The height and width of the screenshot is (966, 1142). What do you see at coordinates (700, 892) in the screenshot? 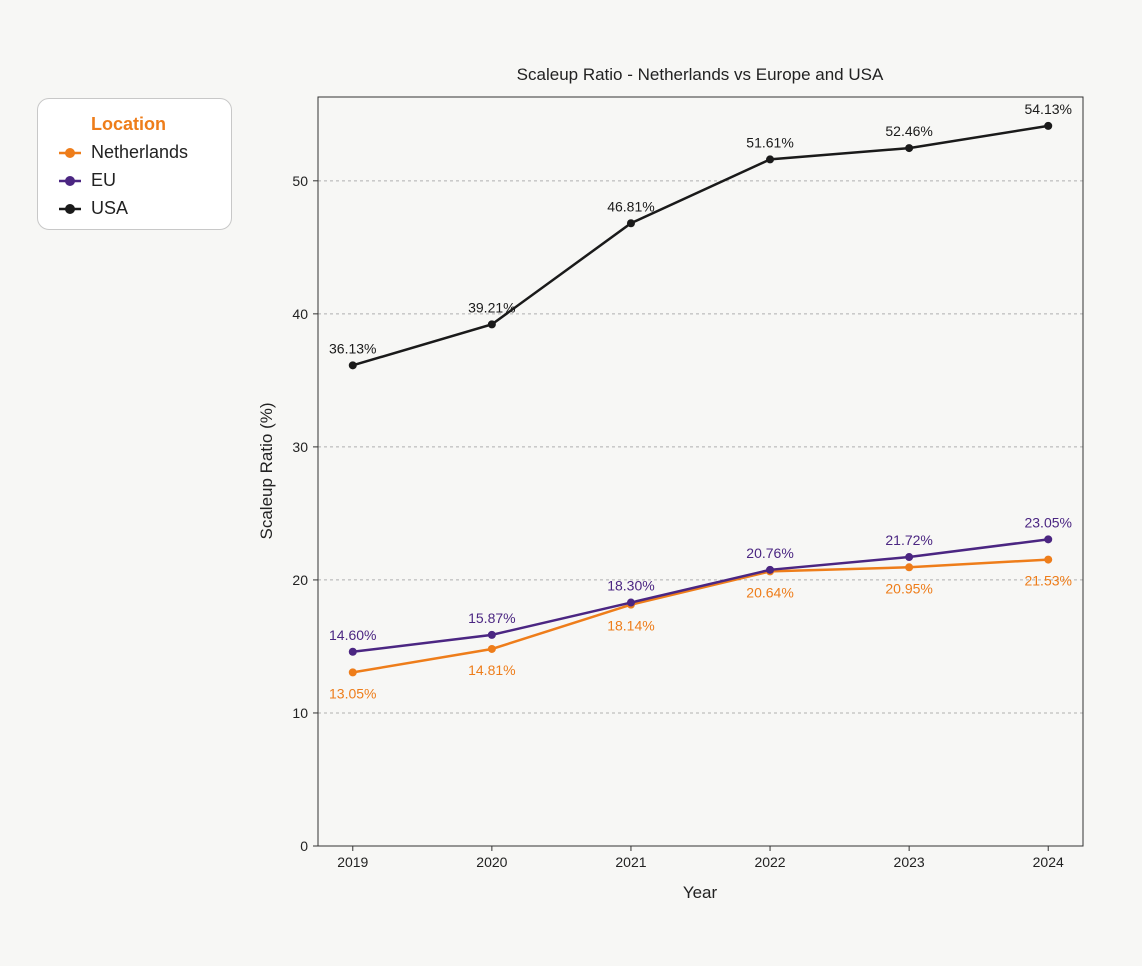
I see `x-axis-label: Year` at bounding box center [700, 892].